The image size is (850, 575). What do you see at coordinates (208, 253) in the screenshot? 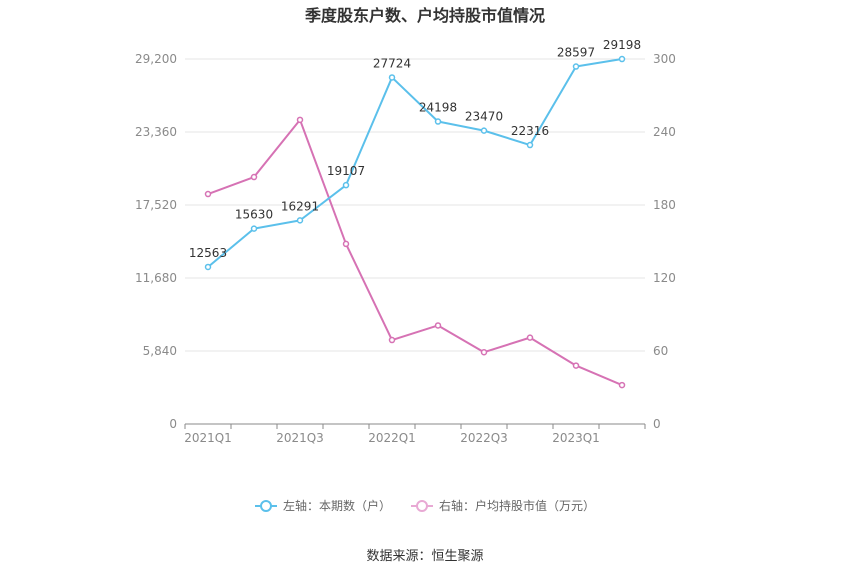
I see `households-data-label: 12563` at bounding box center [208, 253].